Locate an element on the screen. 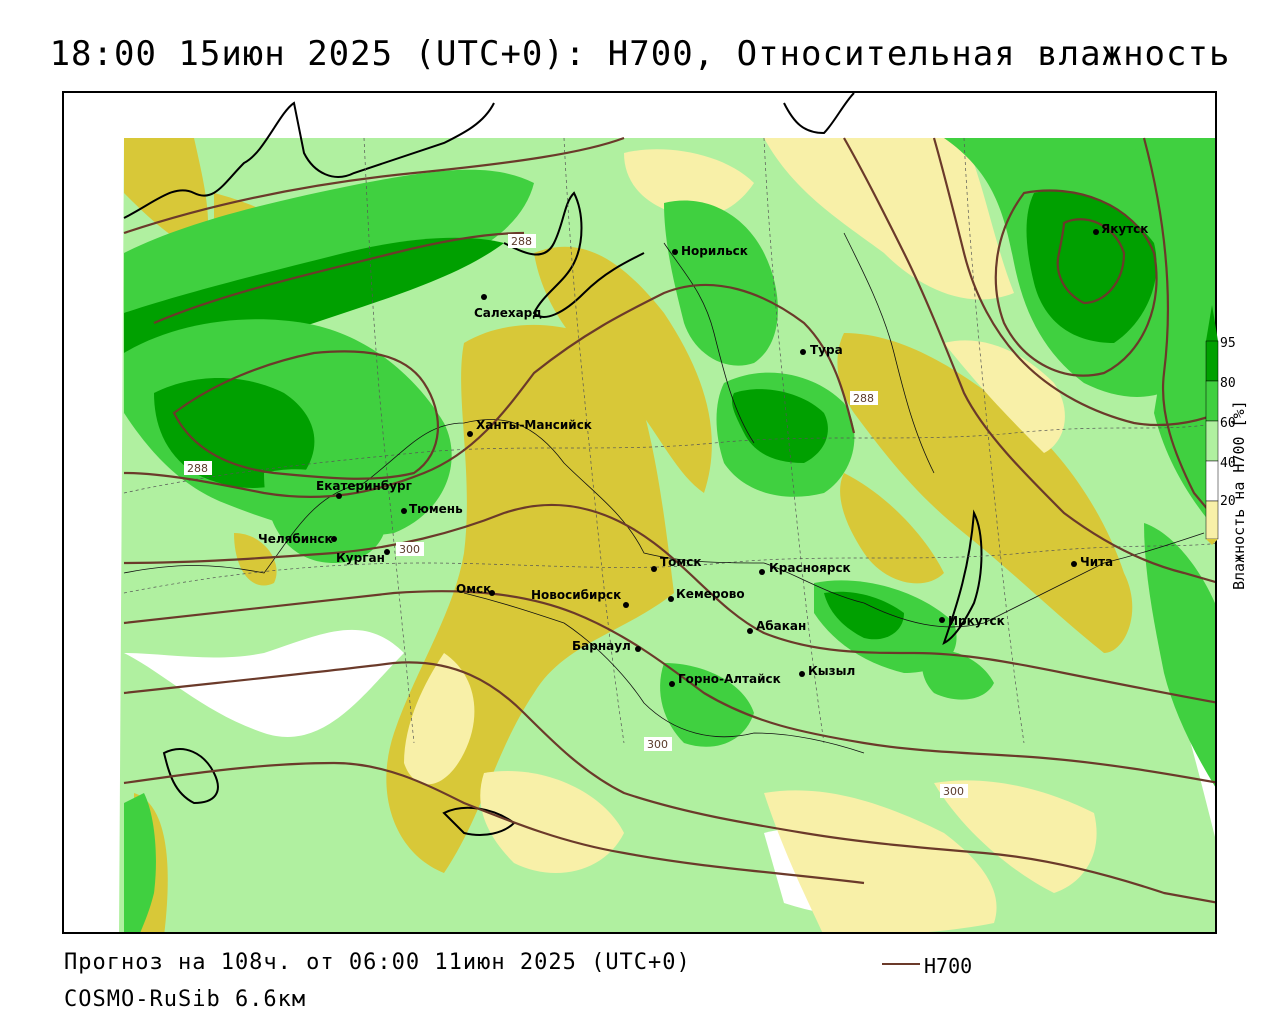  legend-line-label: H700 is located at coordinates (948, 966).